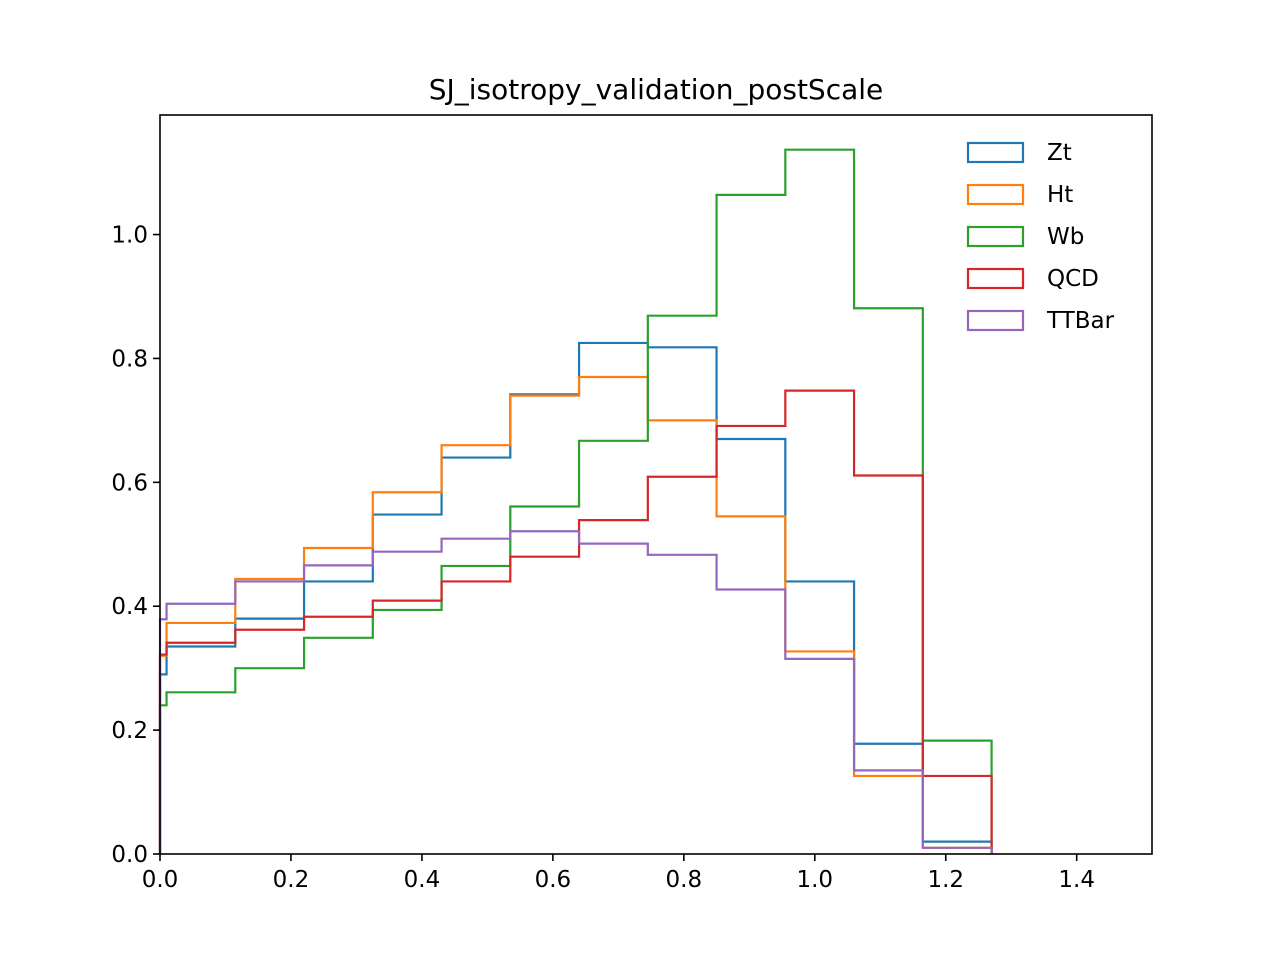 The image size is (1280, 960). Describe the element at coordinates (129, 855) in the screenshot. I see `y-tick-label: 0.0` at that location.